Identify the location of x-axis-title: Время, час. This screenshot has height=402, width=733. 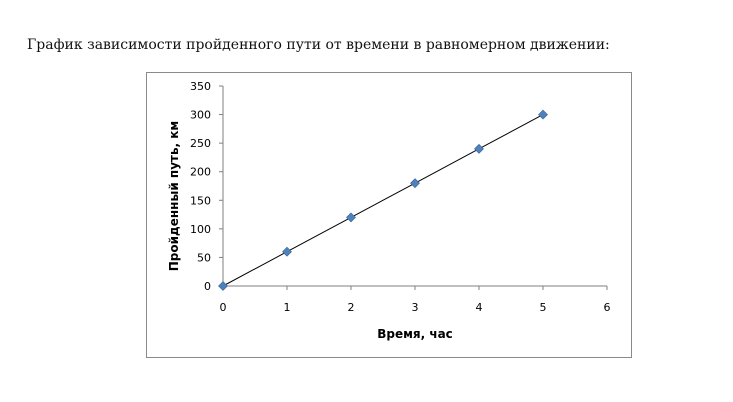
(415, 334).